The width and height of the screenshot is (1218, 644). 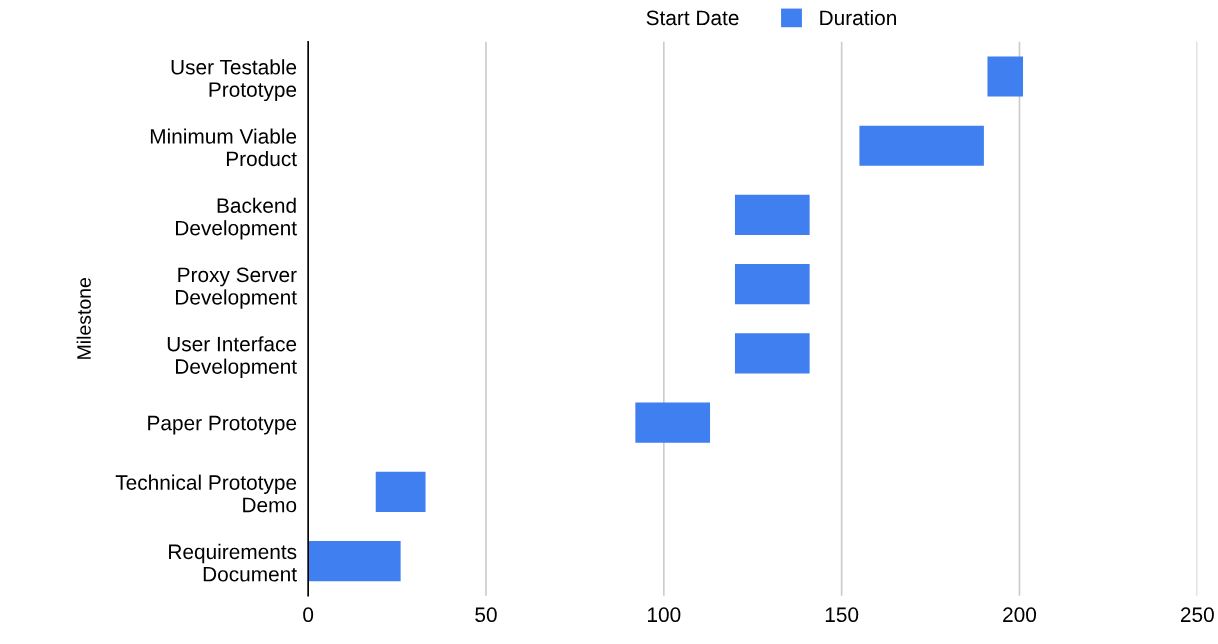 What do you see at coordinates (234, 80) in the screenshot?
I see `y-tick-label: User Testable Prototype` at bounding box center [234, 80].